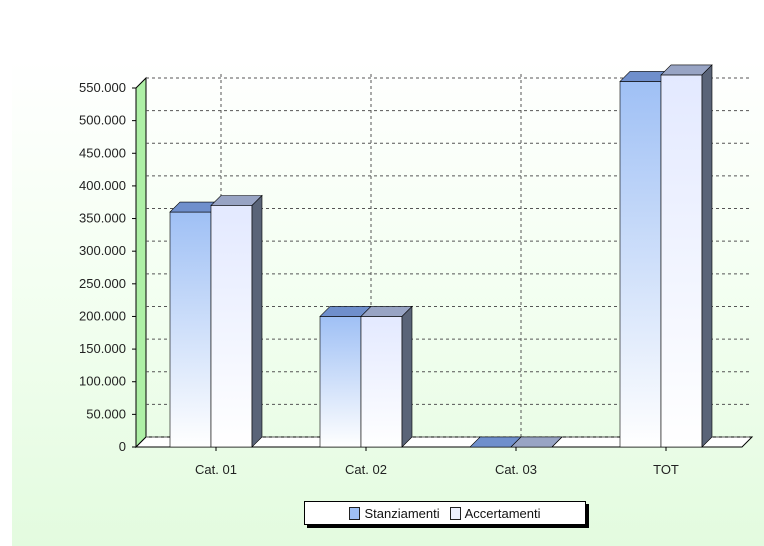 The width and height of the screenshot is (764, 546). I want to click on y-tick-label: 400.000, so click(102, 185).